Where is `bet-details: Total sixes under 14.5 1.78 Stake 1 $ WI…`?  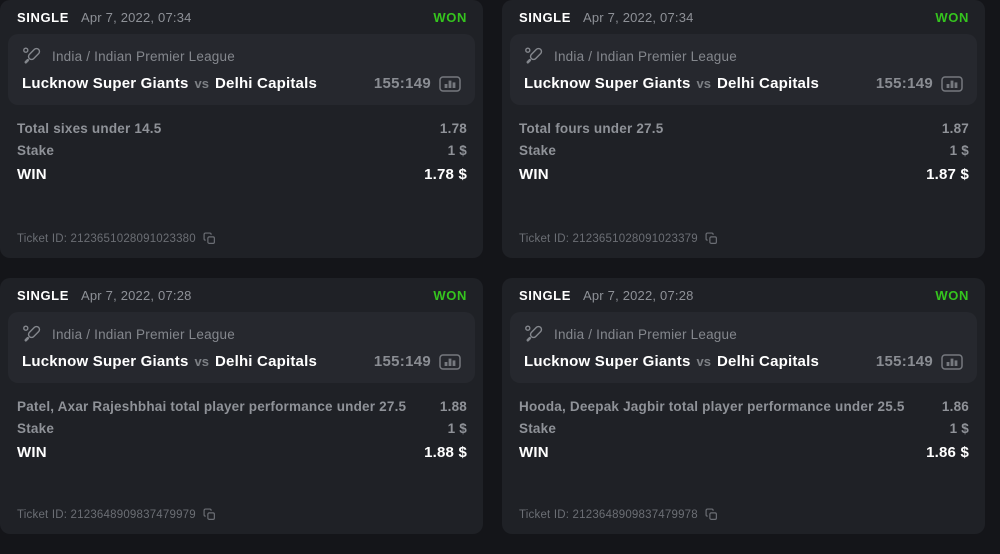
bet-details: Total sixes under 14.5 1.78 Stake 1 $ WI… is located at coordinates (241, 145).